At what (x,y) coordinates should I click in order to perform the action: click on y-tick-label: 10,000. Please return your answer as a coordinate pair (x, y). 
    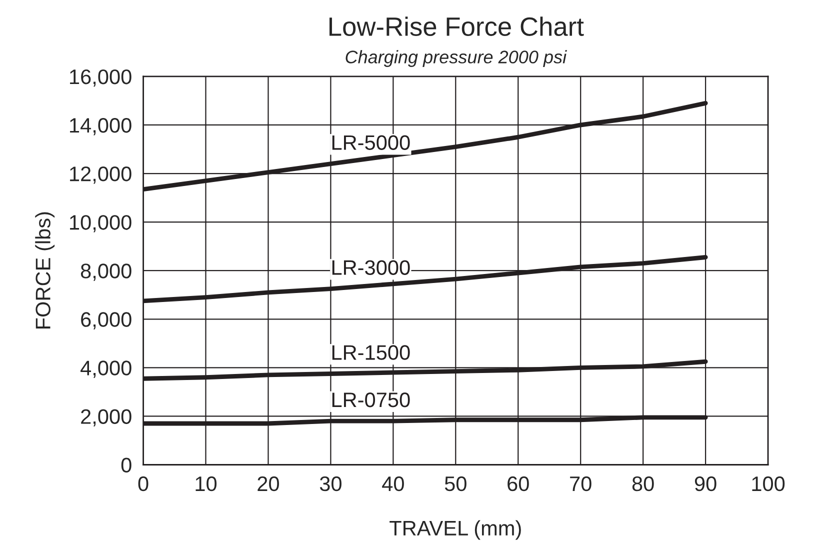
    Looking at the image, I should click on (101, 223).